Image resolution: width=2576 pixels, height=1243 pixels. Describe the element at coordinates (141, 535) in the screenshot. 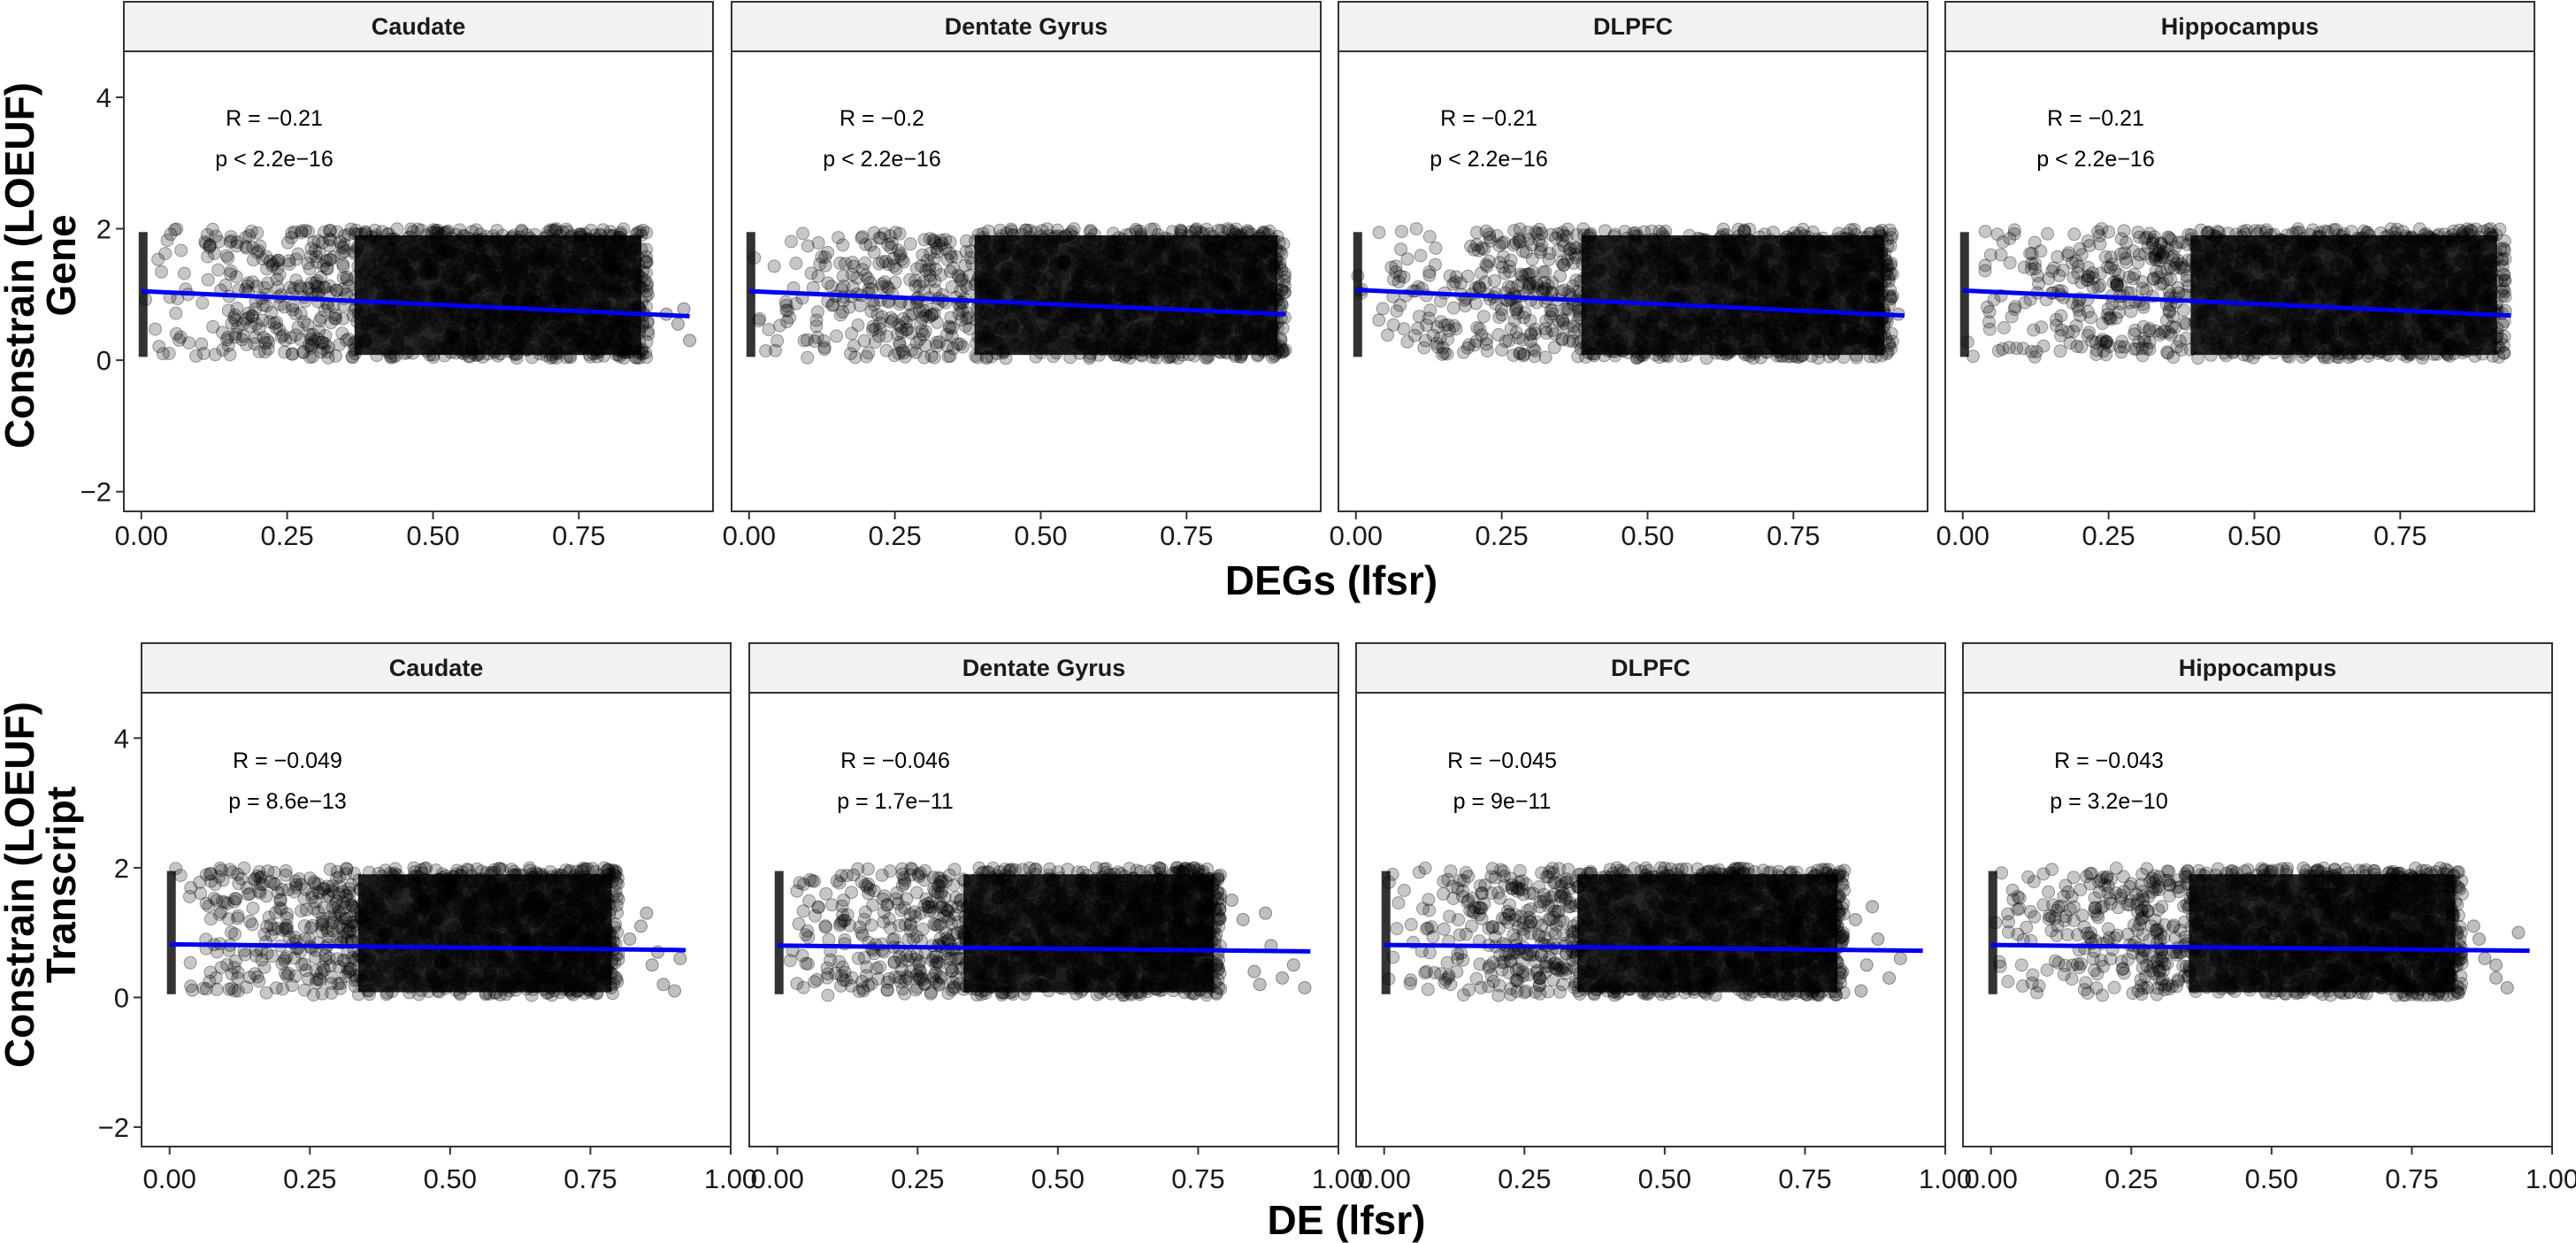

I see `x-tick-label: 0.00` at that location.